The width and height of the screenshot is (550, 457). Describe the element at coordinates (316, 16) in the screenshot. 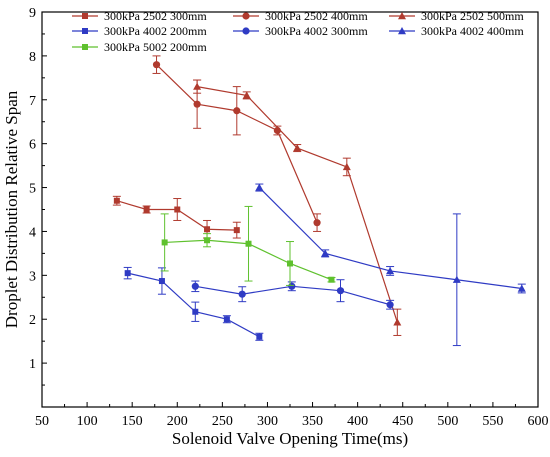

I see `legend-label: 300kPa 2502 400mm` at that location.